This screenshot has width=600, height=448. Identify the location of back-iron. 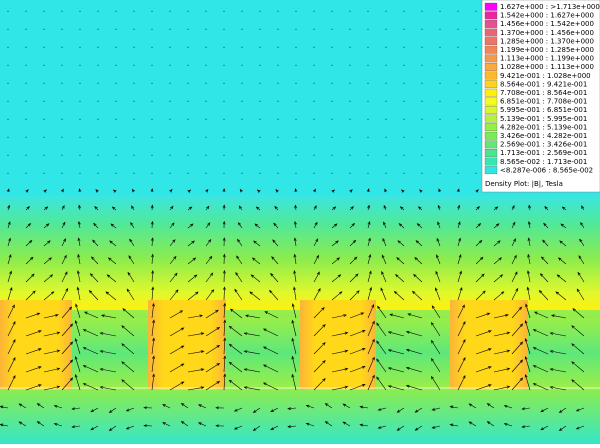
(300, 417).